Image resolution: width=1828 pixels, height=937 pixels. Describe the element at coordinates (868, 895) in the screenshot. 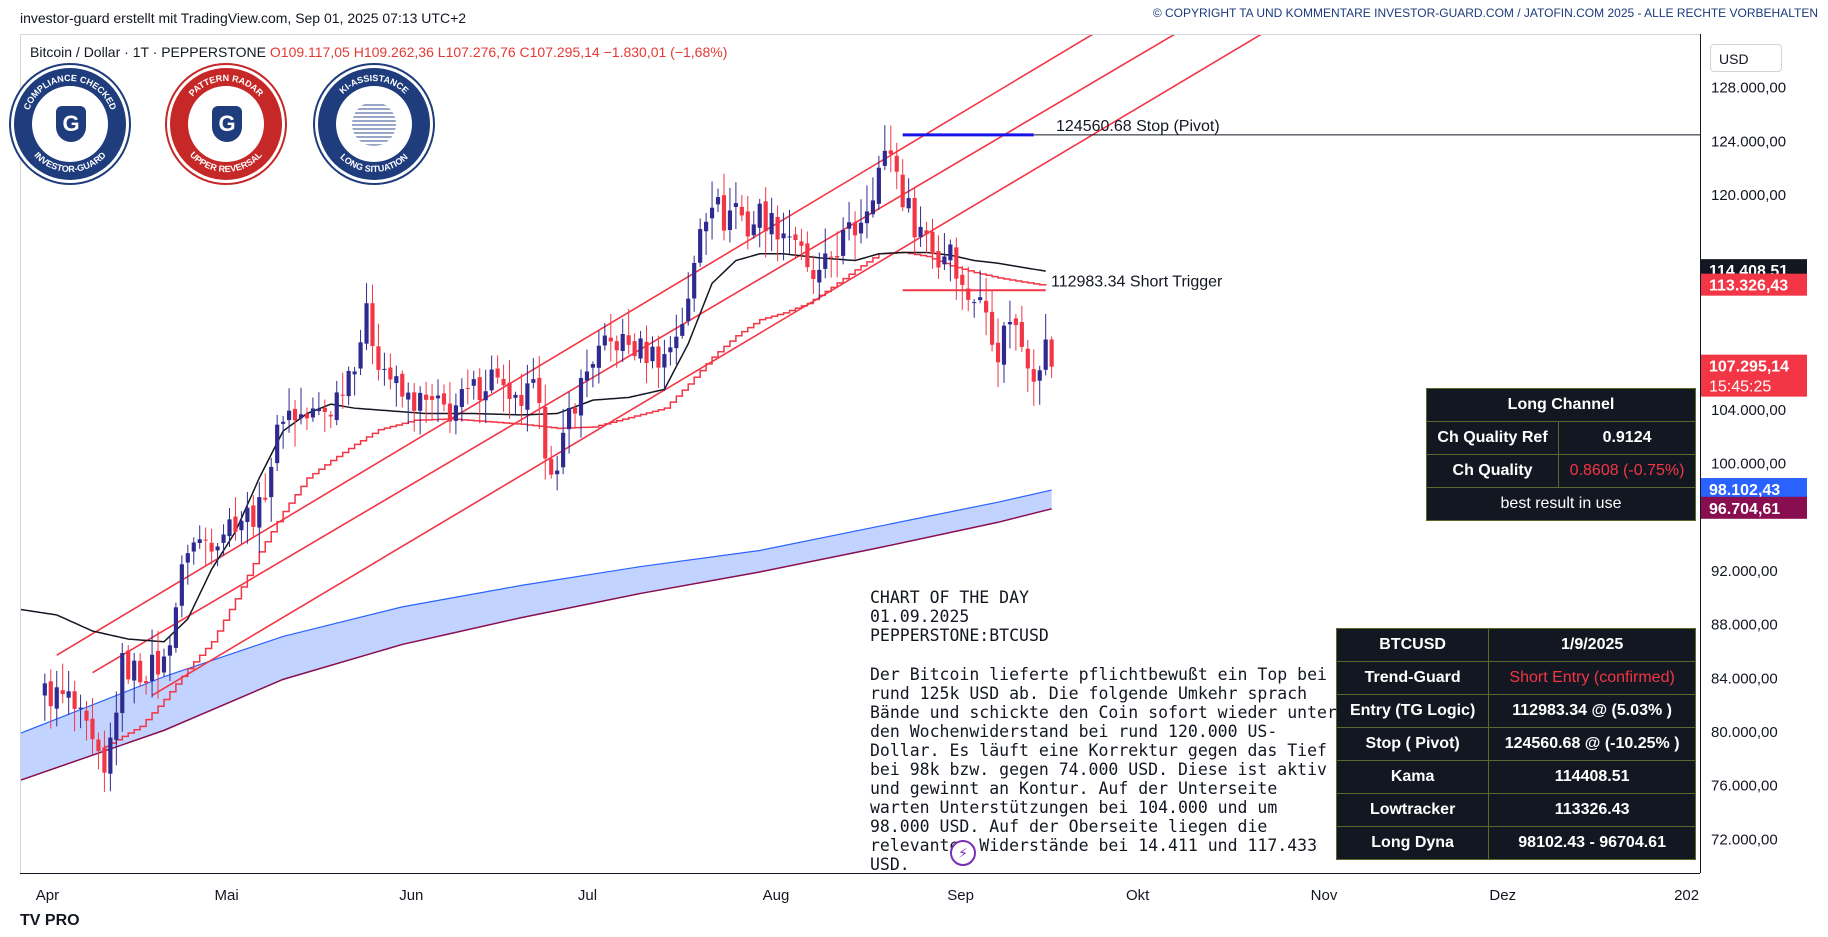

I see `time-axis-svg: Apr Mai Jun Jul Aug Sep Okt Nov Dez 2026` at that location.